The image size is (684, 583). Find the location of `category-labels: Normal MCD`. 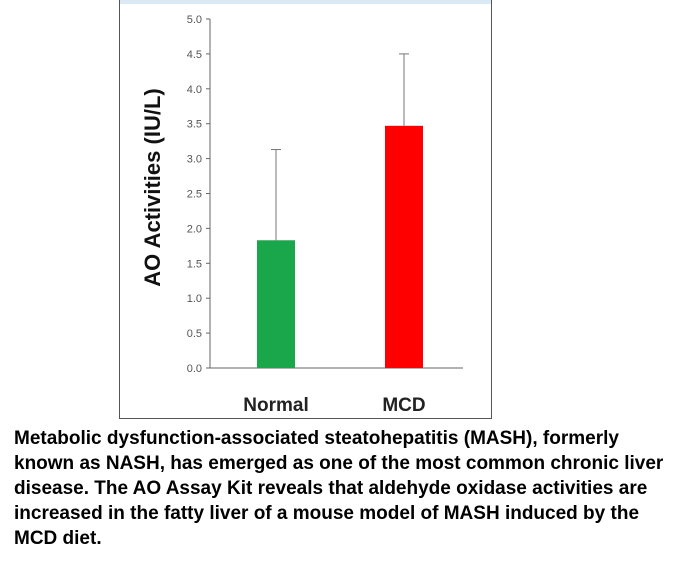

category-labels: Normal MCD is located at coordinates (334, 405).